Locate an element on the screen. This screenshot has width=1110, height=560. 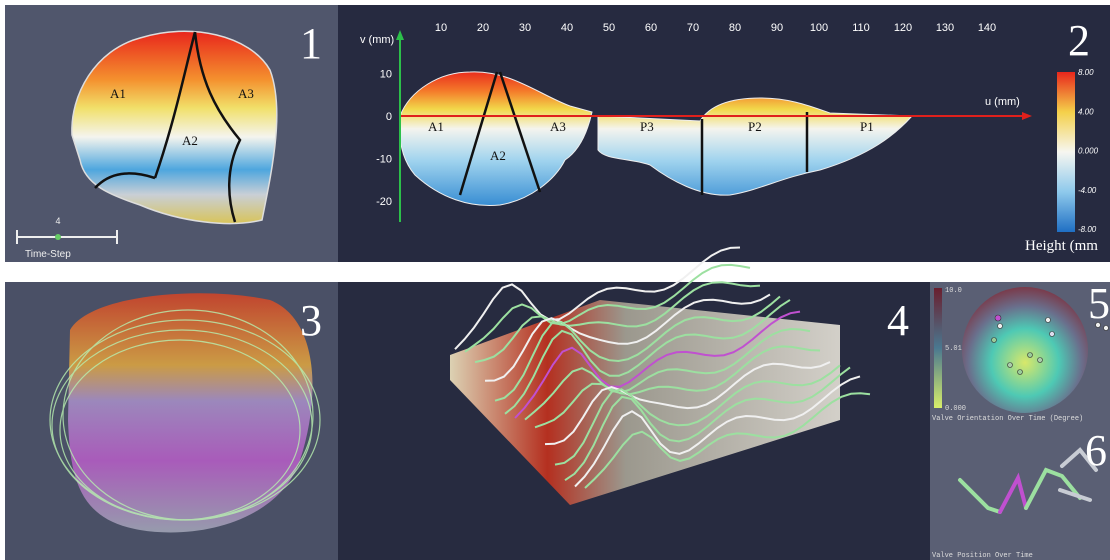
time-step-label: Time-Step is located at coordinates (48, 254).